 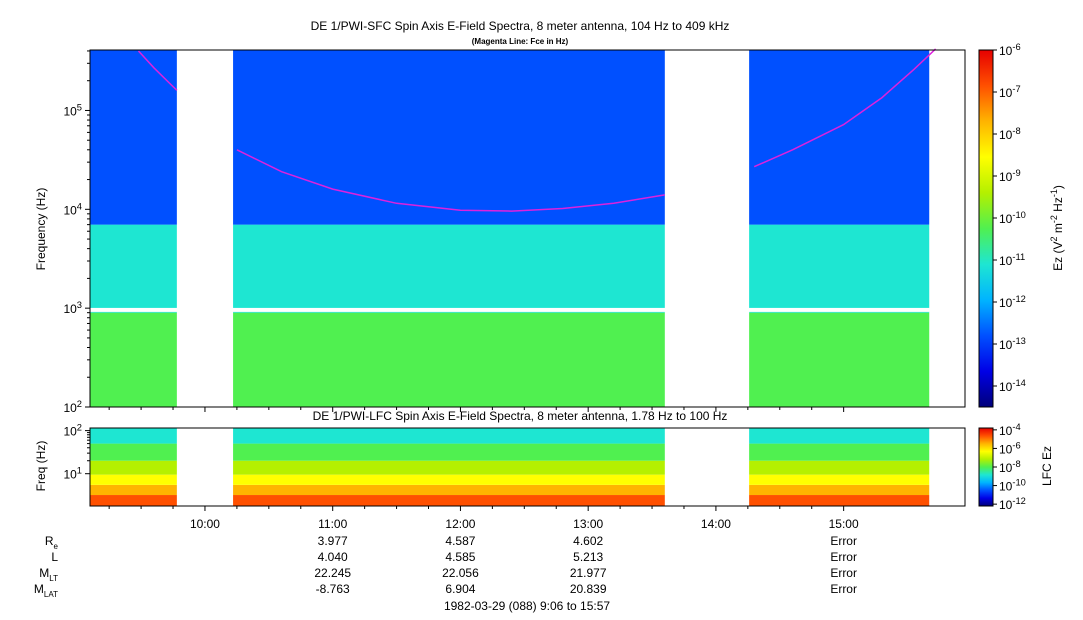 What do you see at coordinates (527, 606) in the screenshot?
I see `time-range-footer: 1982-03-29 (088) 9:06 to 15:57` at bounding box center [527, 606].